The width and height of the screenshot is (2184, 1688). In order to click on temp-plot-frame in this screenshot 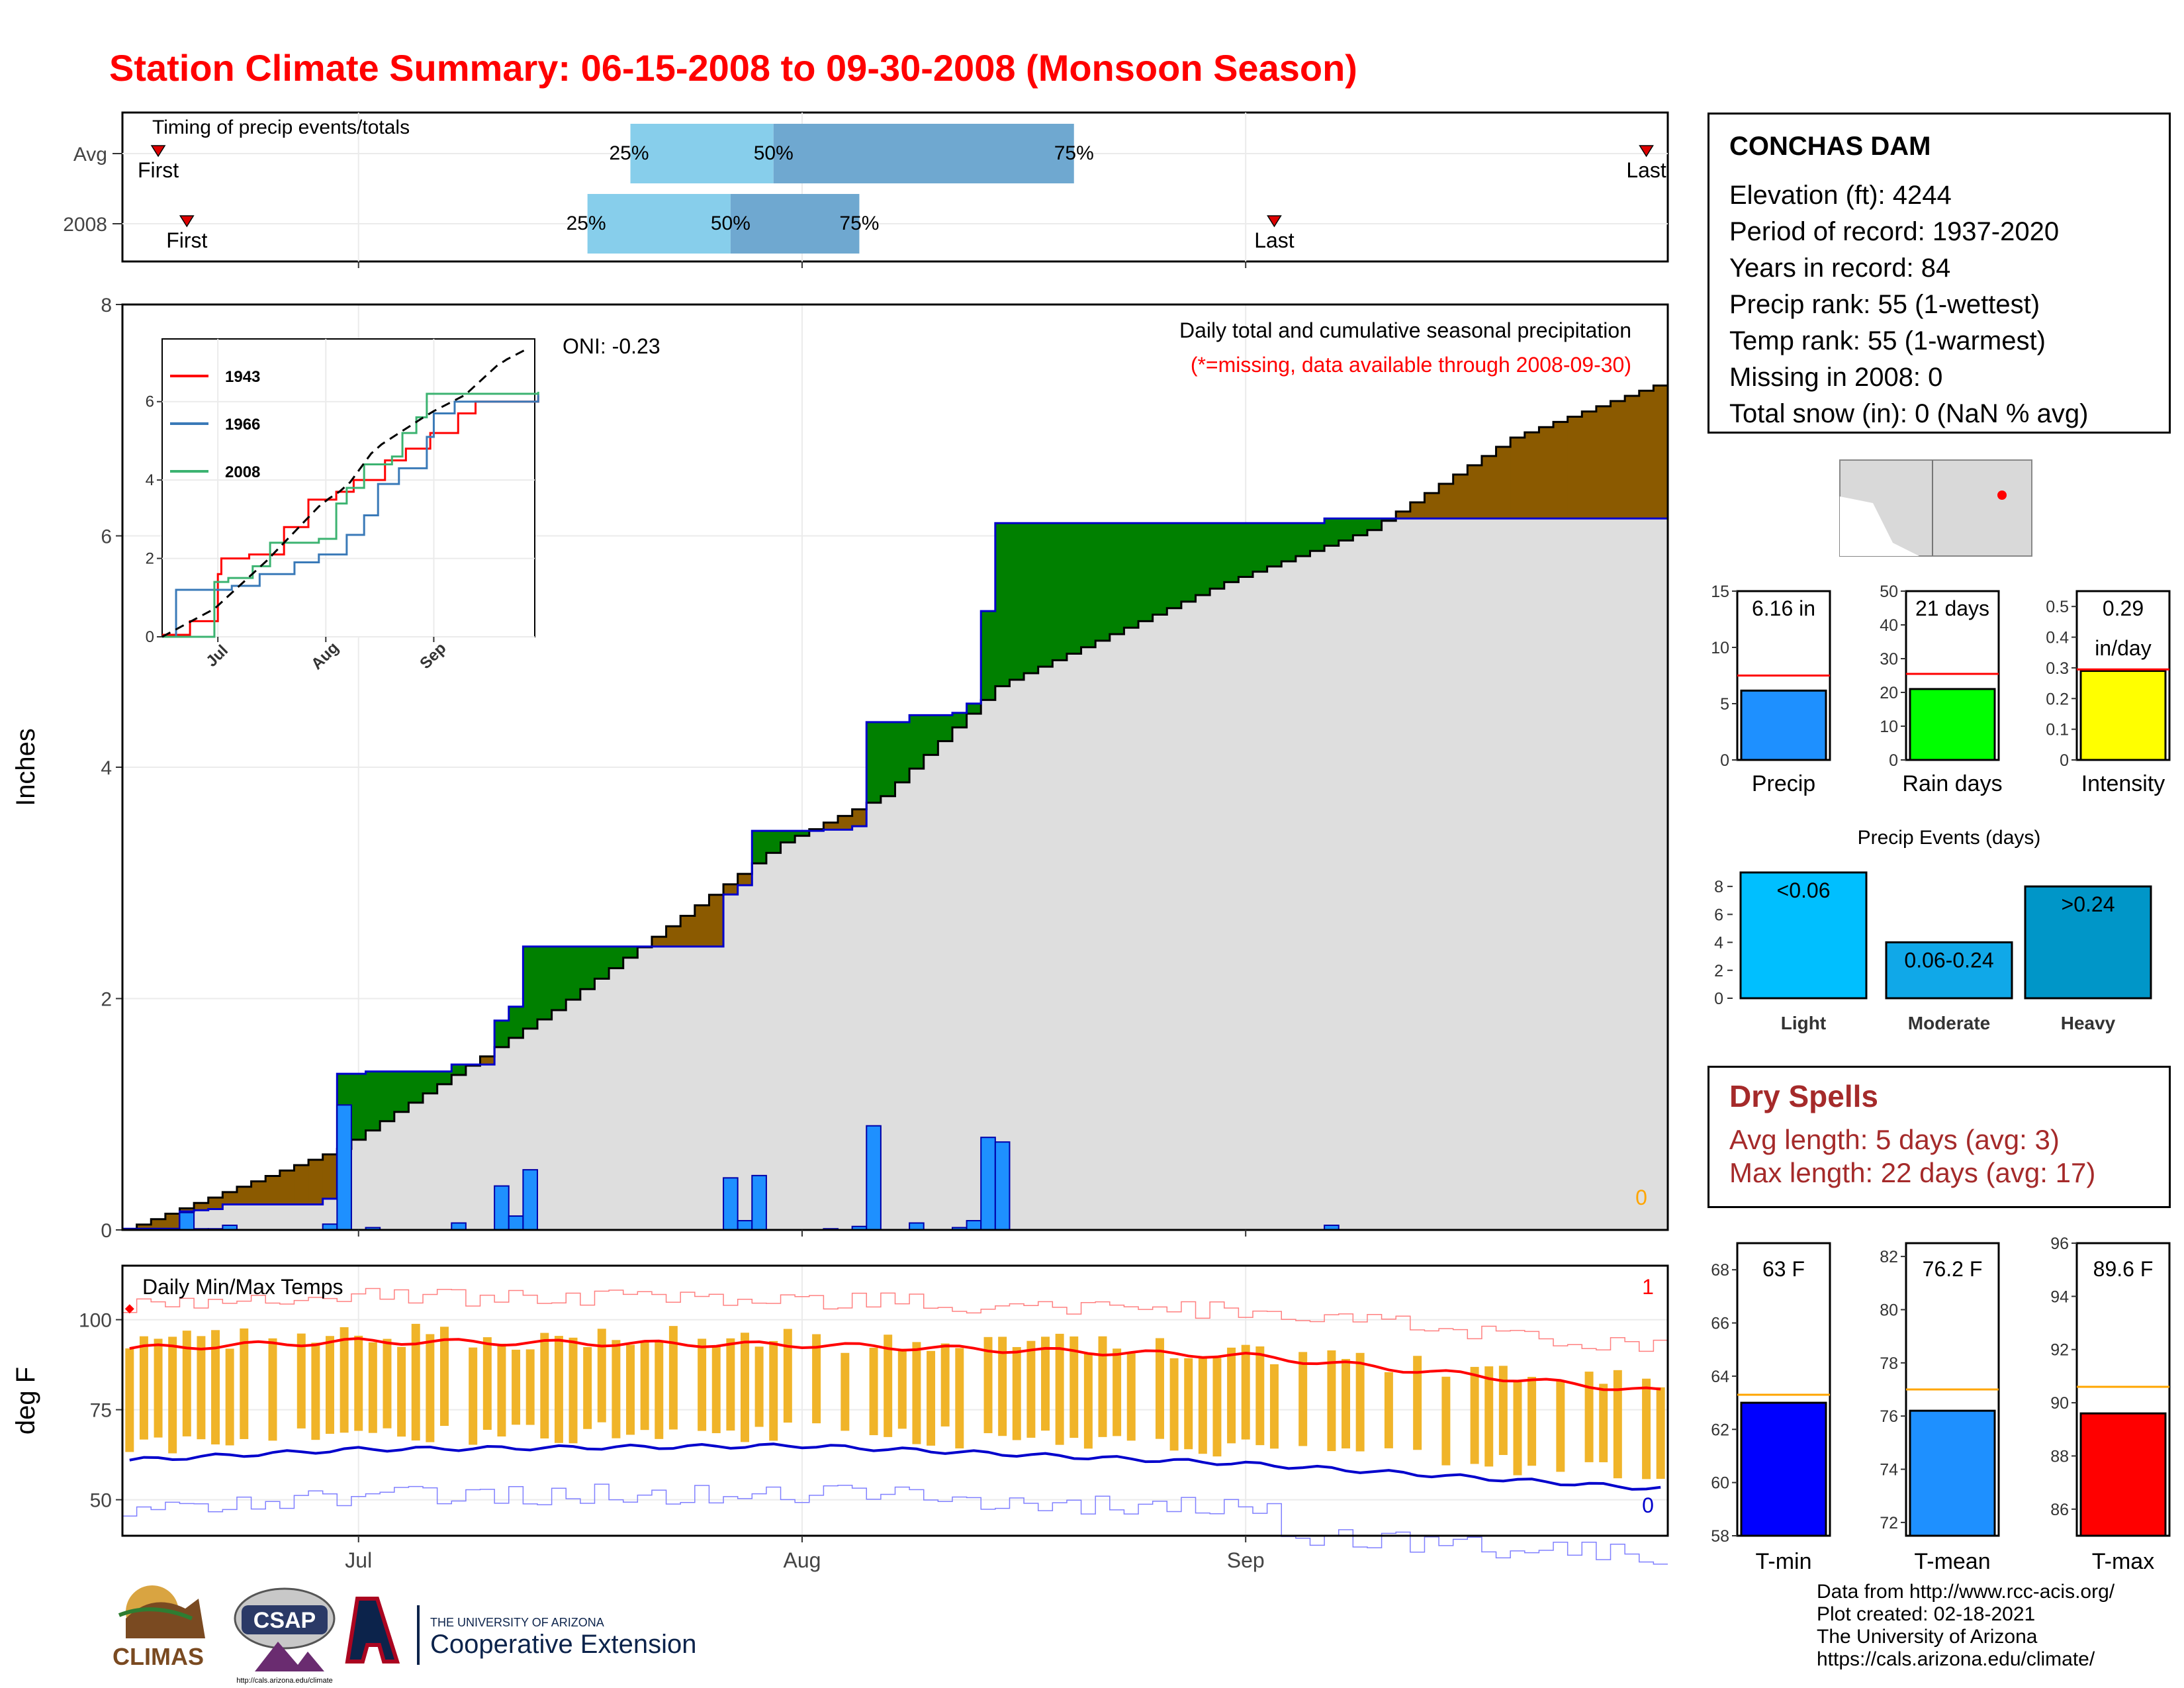, I will do `click(895, 1400)`.